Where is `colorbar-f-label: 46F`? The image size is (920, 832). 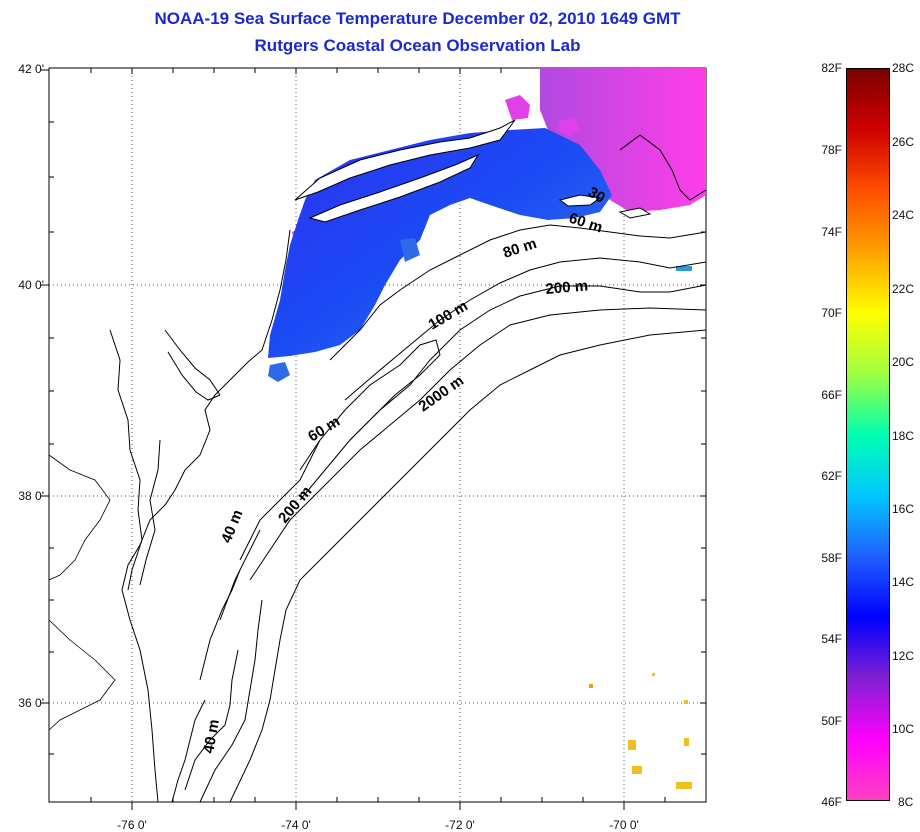 colorbar-f-label: 46F is located at coordinates (831, 802).